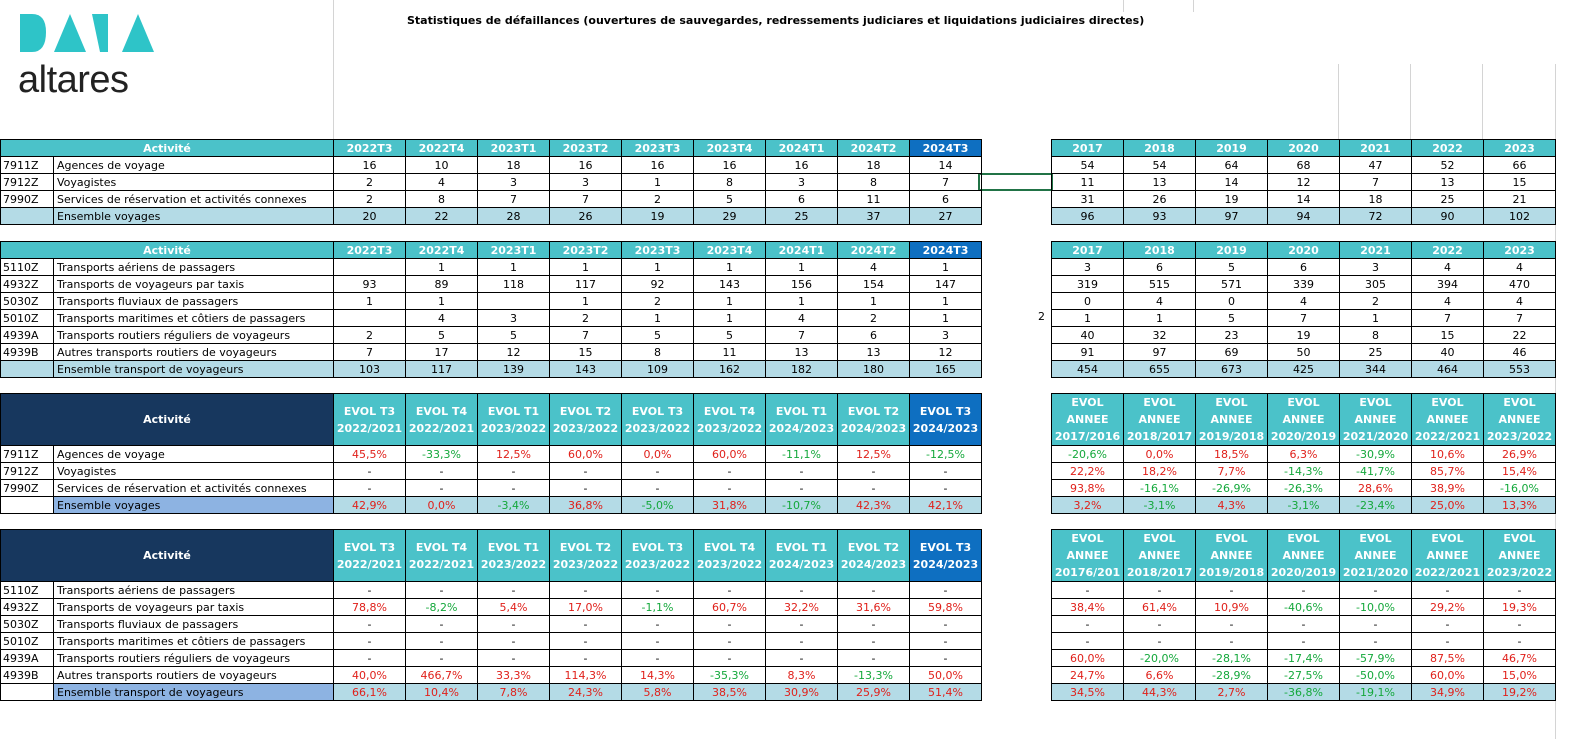 The height and width of the screenshot is (739, 1571). What do you see at coordinates (167, 250) in the screenshot?
I see `header-cell-activite: Activité` at bounding box center [167, 250].